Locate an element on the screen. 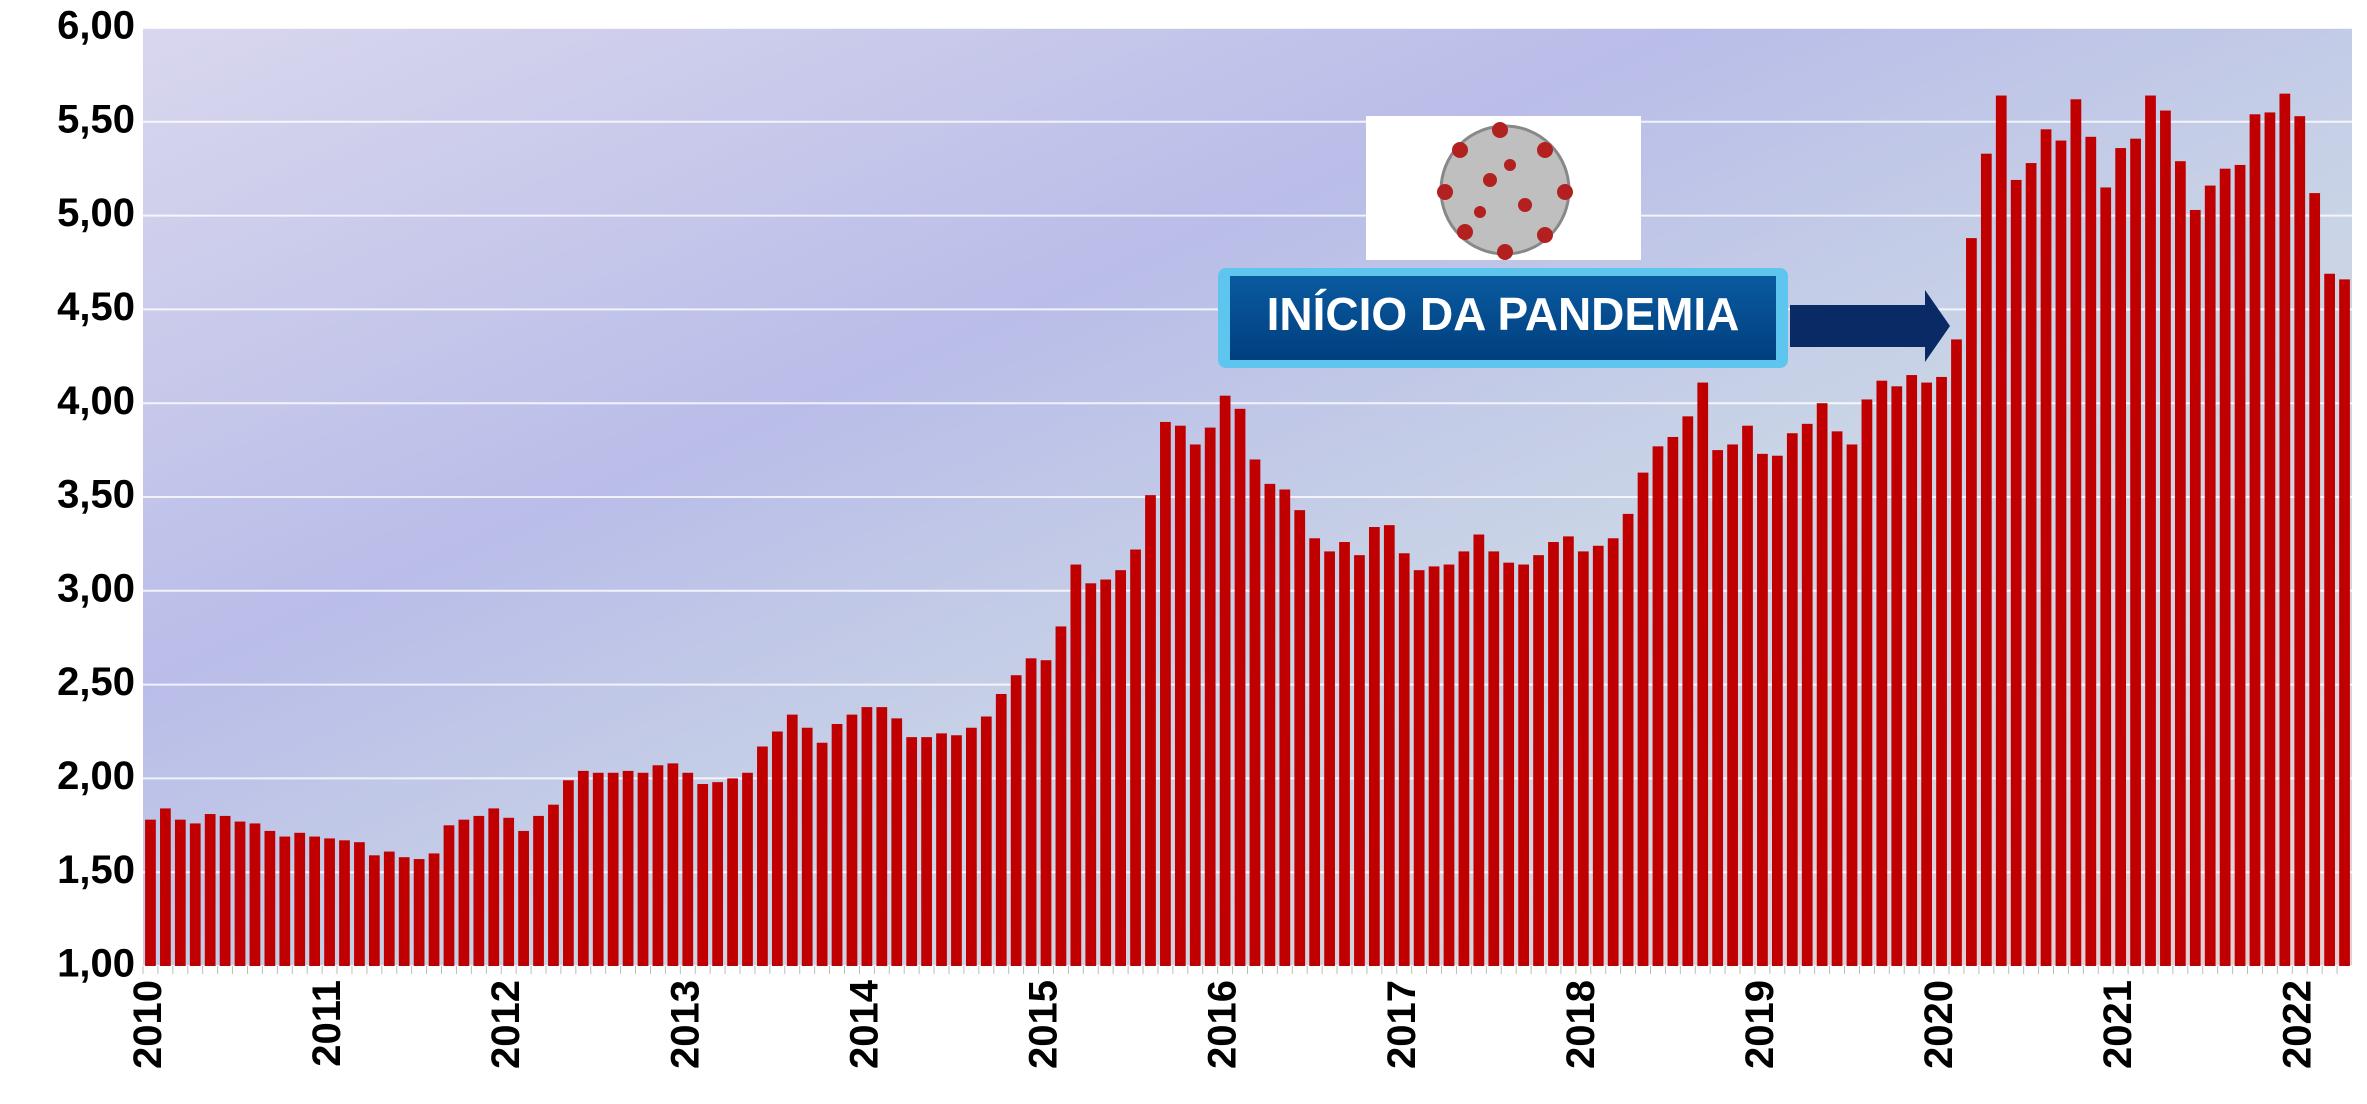 The width and height of the screenshot is (2367, 1104). y-tick-label: 3,00 is located at coordinates (96, 588).